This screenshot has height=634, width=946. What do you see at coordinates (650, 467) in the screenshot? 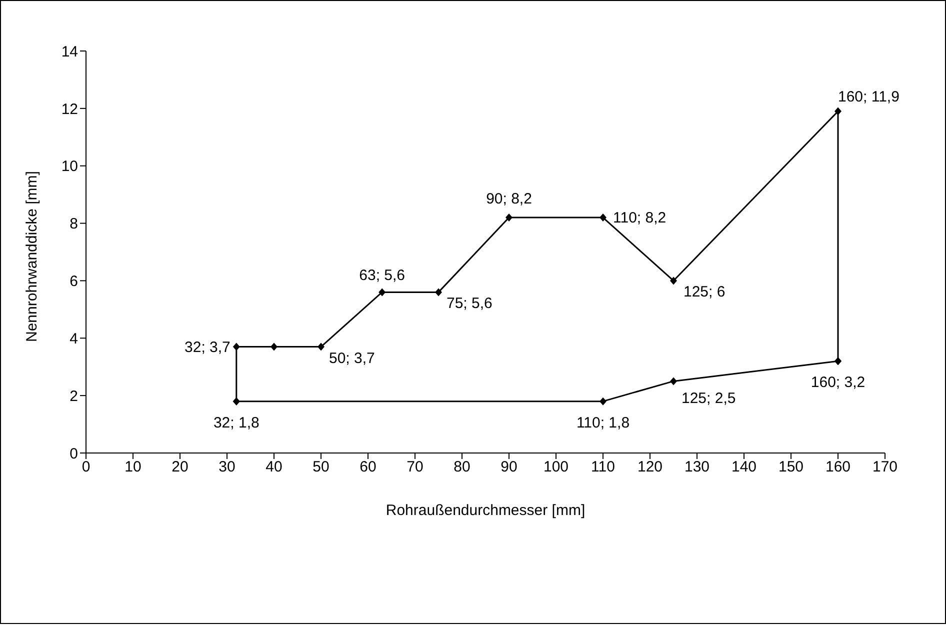
I see `x-tick-label: 120` at bounding box center [650, 467].